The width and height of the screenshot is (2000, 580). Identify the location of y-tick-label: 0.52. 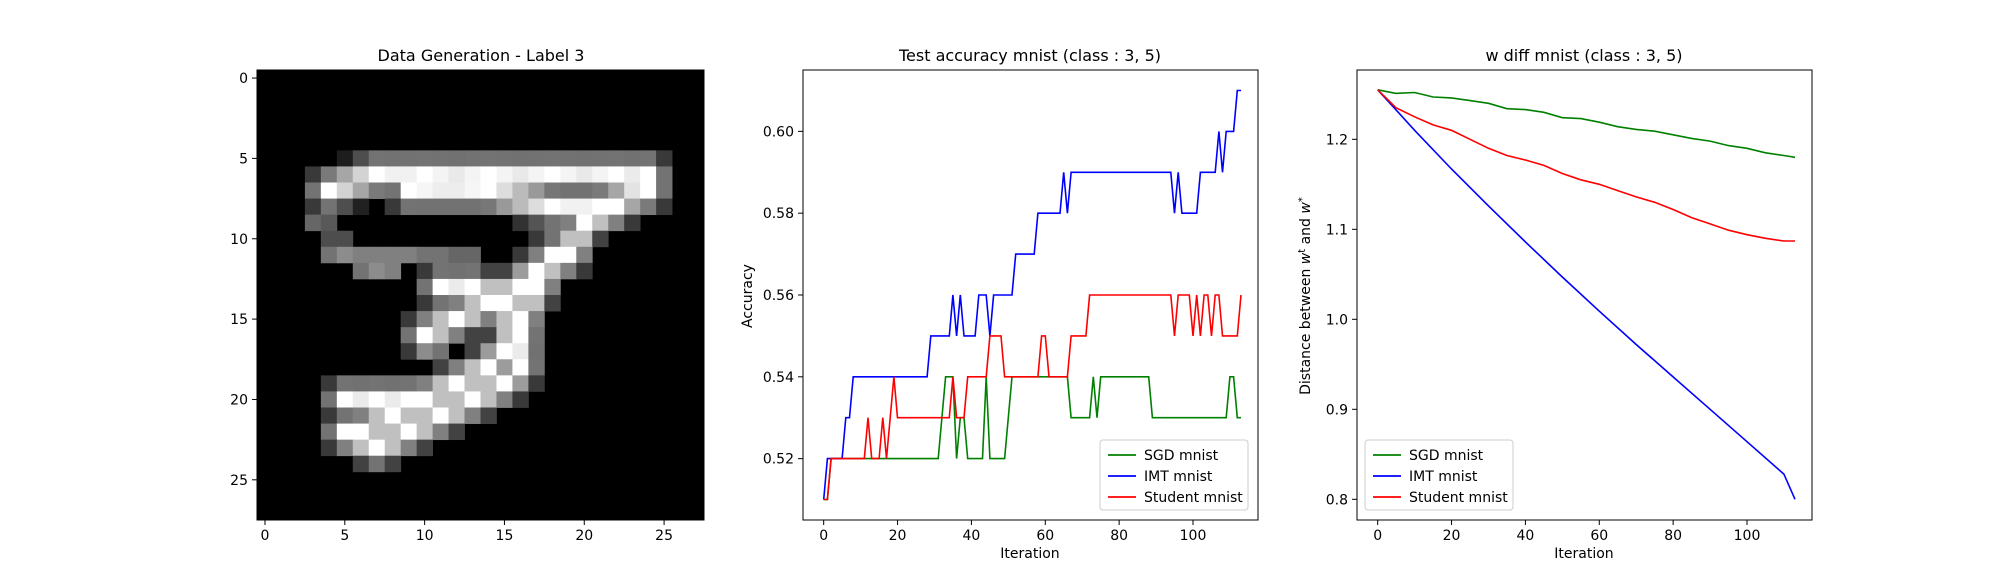
(778, 460).